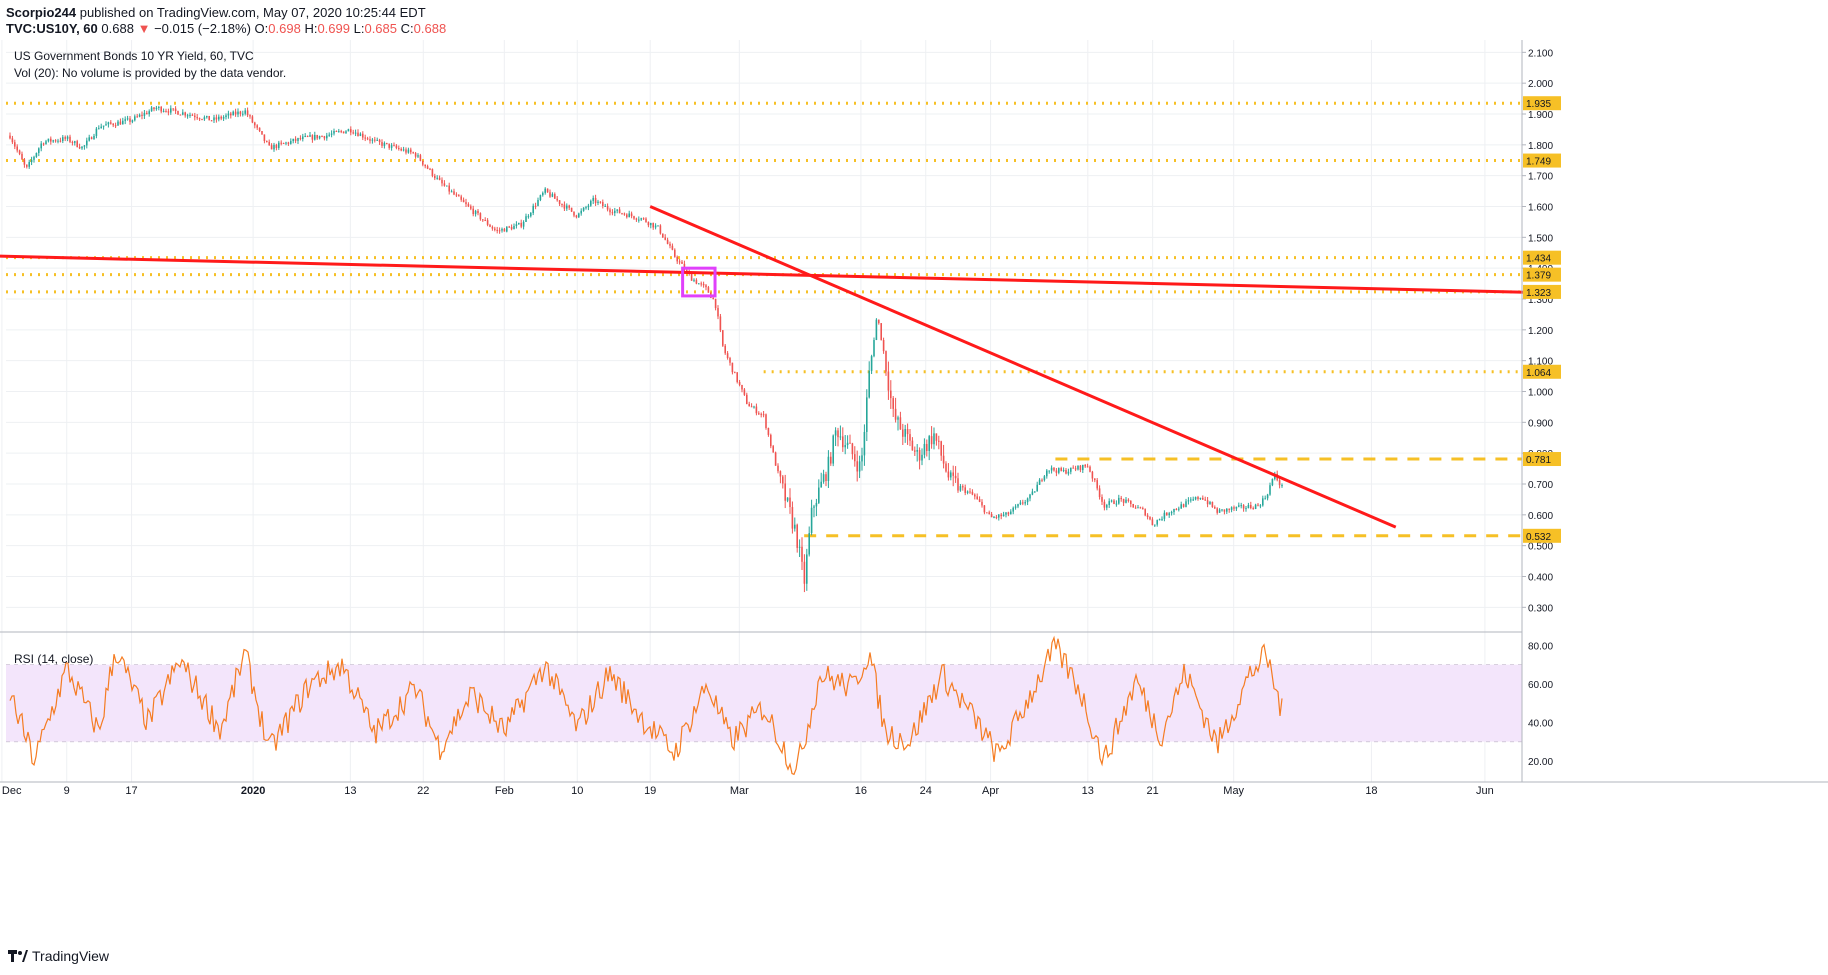 Image resolution: width=1828 pixels, height=975 pixels. I want to click on level-badge, so click(1542, 160).